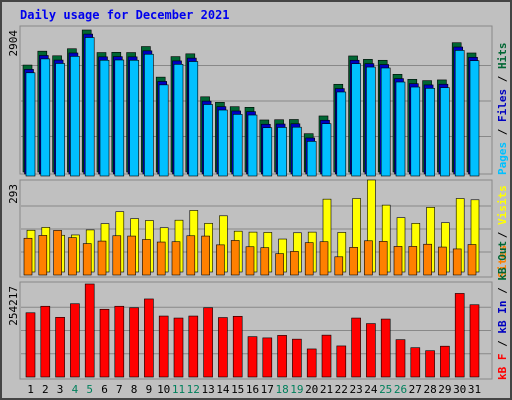 This screenshot has height=400, width=512. What do you see at coordinates (281, 389) in the screenshot?
I see `day-label-18: 18` at bounding box center [281, 389].